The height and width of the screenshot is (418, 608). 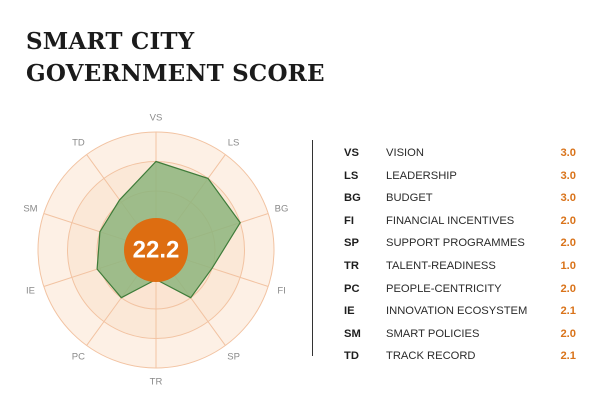 What do you see at coordinates (352, 333) in the screenshot?
I see `legend-code: SM` at bounding box center [352, 333].